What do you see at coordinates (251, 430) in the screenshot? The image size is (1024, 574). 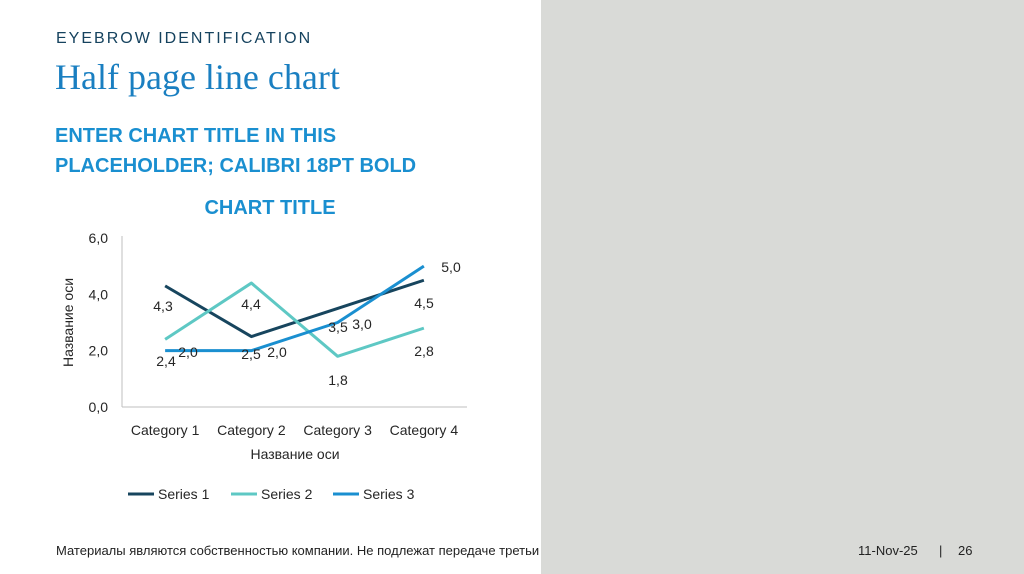 I see `x-tick-label: Category 2` at bounding box center [251, 430].